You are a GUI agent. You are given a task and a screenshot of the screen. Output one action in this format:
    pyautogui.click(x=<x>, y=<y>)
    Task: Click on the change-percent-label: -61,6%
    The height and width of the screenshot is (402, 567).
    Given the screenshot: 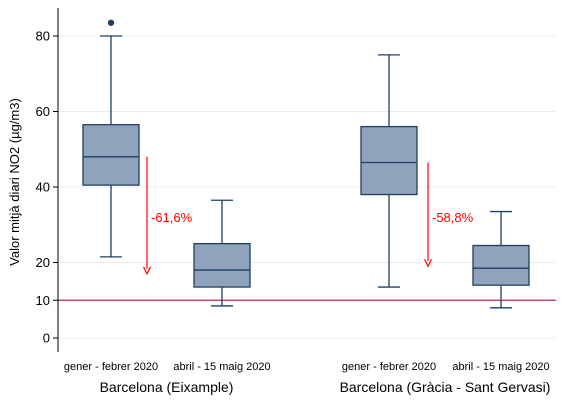 What is the action you would take?
    pyautogui.click(x=172, y=217)
    